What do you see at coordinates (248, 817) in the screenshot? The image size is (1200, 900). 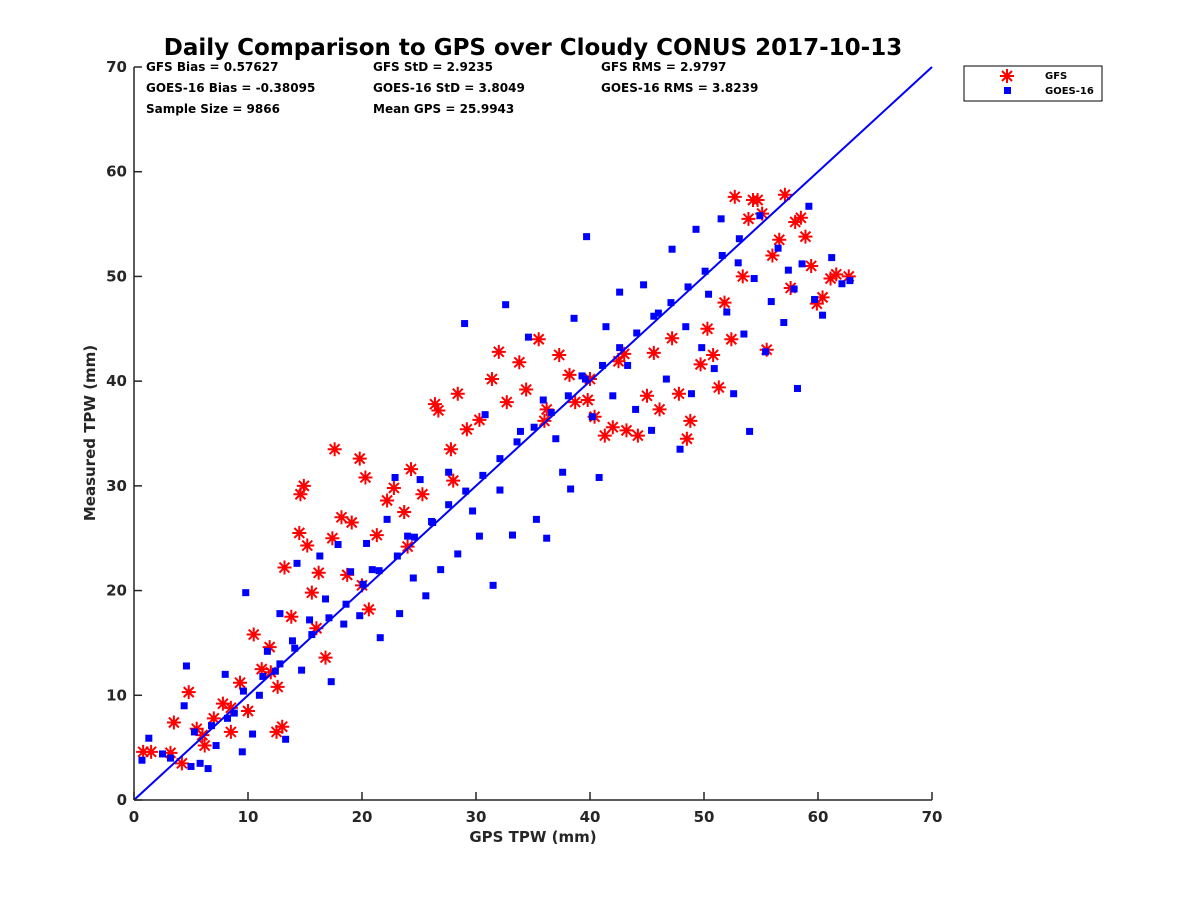 I see `x-tick-label-10: 10` at bounding box center [248, 817].